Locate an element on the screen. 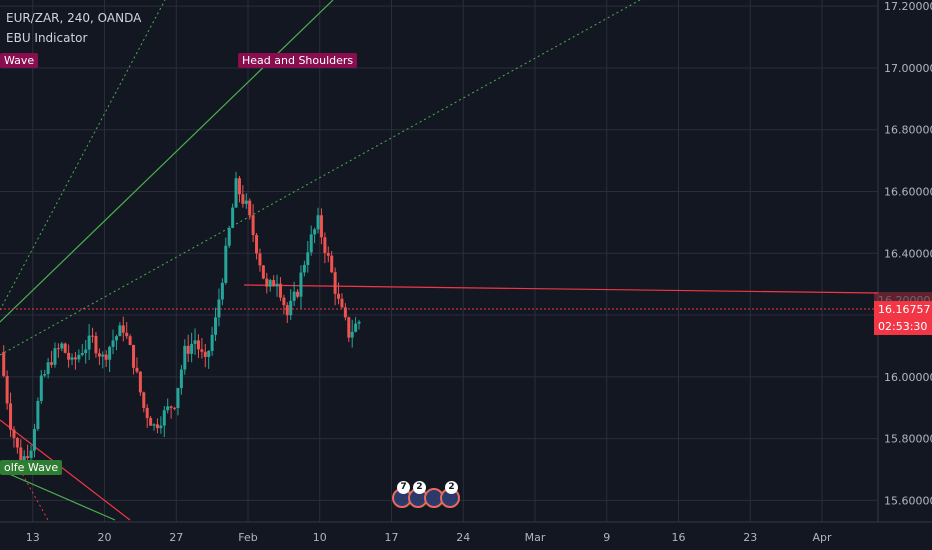 The image size is (932, 550). event-flag-icon: 2 is located at coordinates (450, 494).